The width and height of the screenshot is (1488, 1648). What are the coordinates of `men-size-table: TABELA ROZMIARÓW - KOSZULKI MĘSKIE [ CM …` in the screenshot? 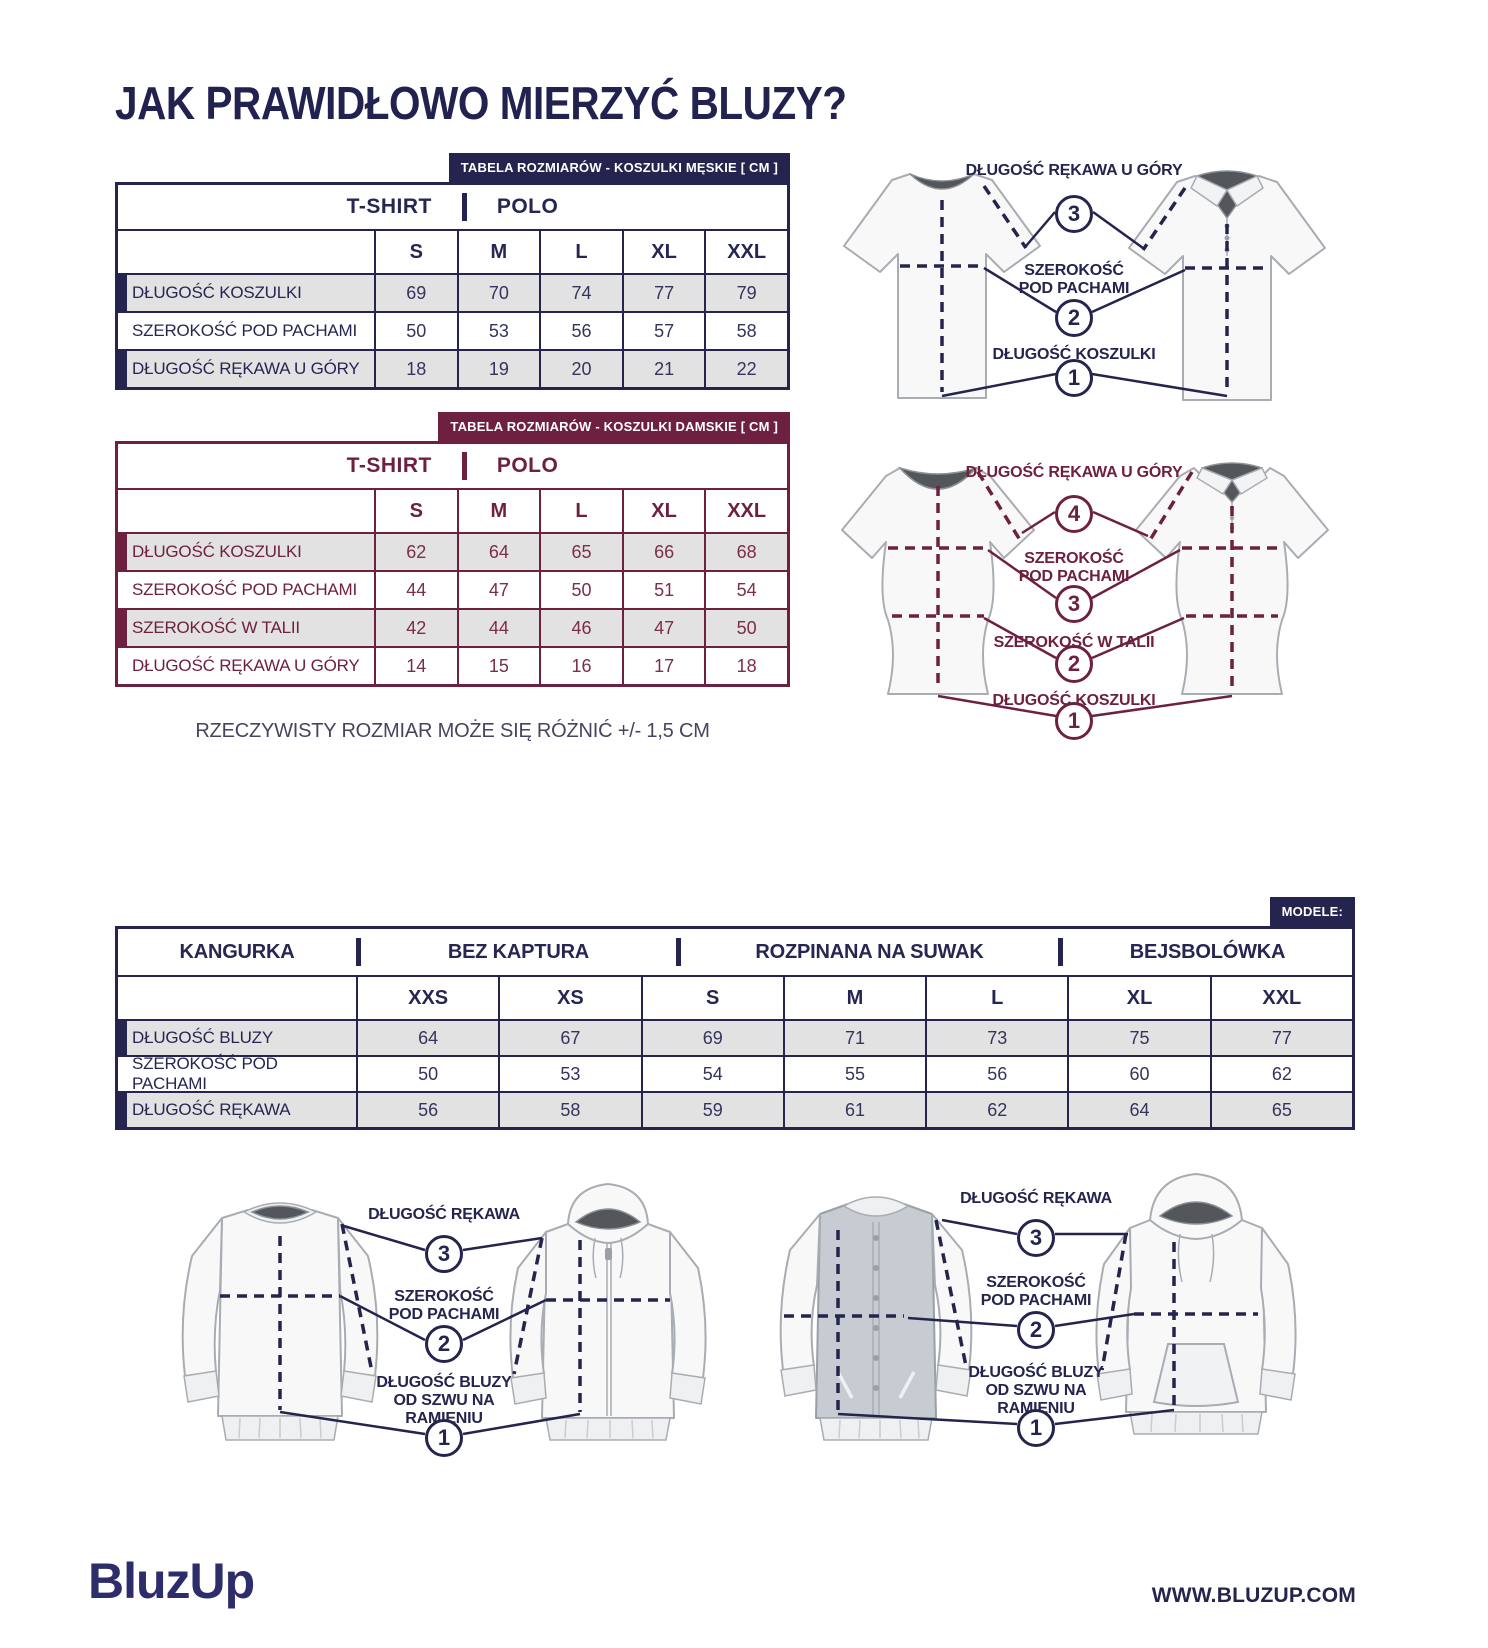 It's located at (452, 271).